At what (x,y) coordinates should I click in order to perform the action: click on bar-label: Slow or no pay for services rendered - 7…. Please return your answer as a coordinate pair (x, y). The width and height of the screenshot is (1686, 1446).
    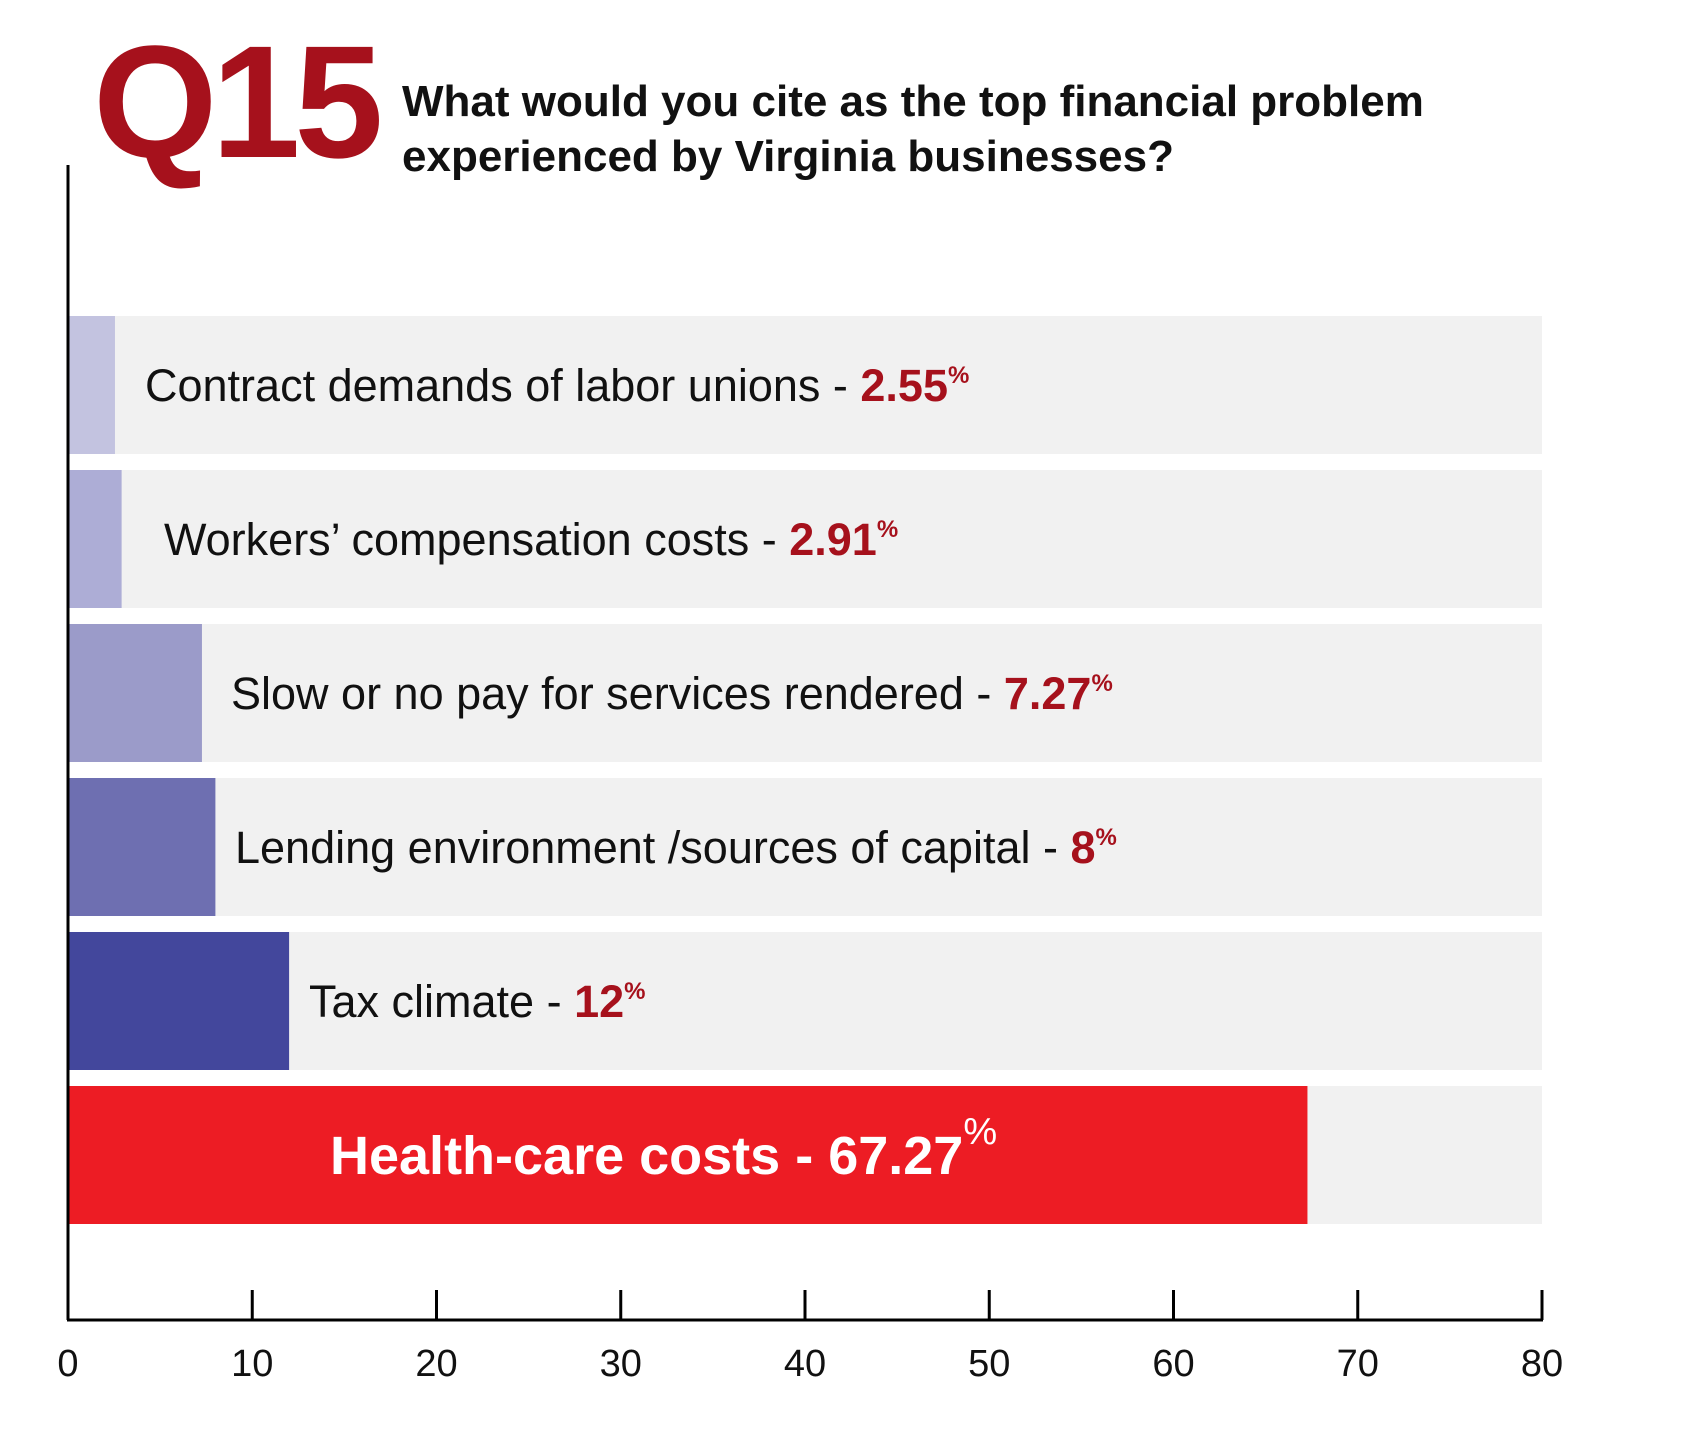
    Looking at the image, I should click on (672, 693).